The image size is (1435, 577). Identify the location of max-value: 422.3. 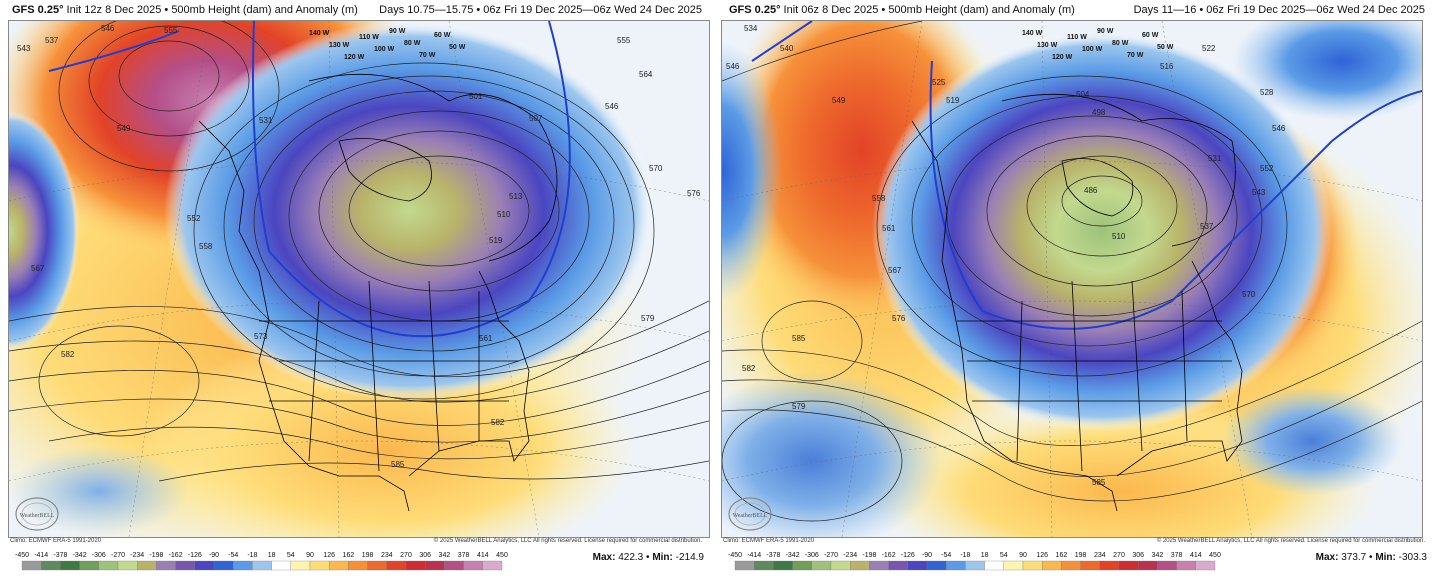
(631, 557).